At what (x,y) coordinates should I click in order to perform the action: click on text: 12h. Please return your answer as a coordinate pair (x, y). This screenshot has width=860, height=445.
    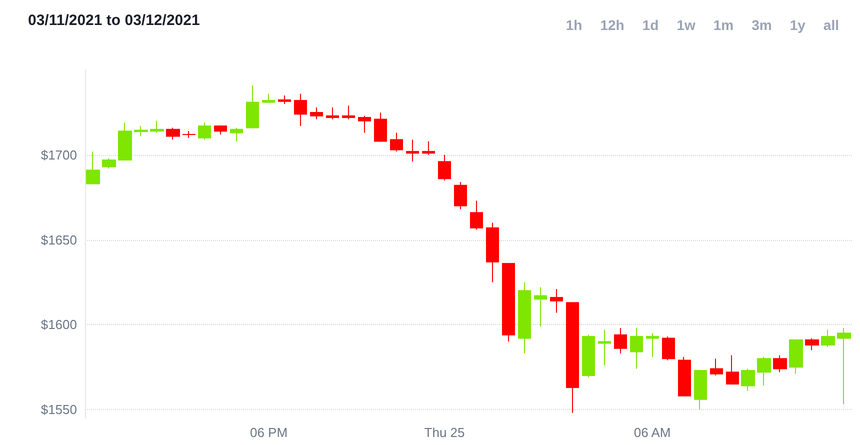
    Looking at the image, I should click on (612, 25).